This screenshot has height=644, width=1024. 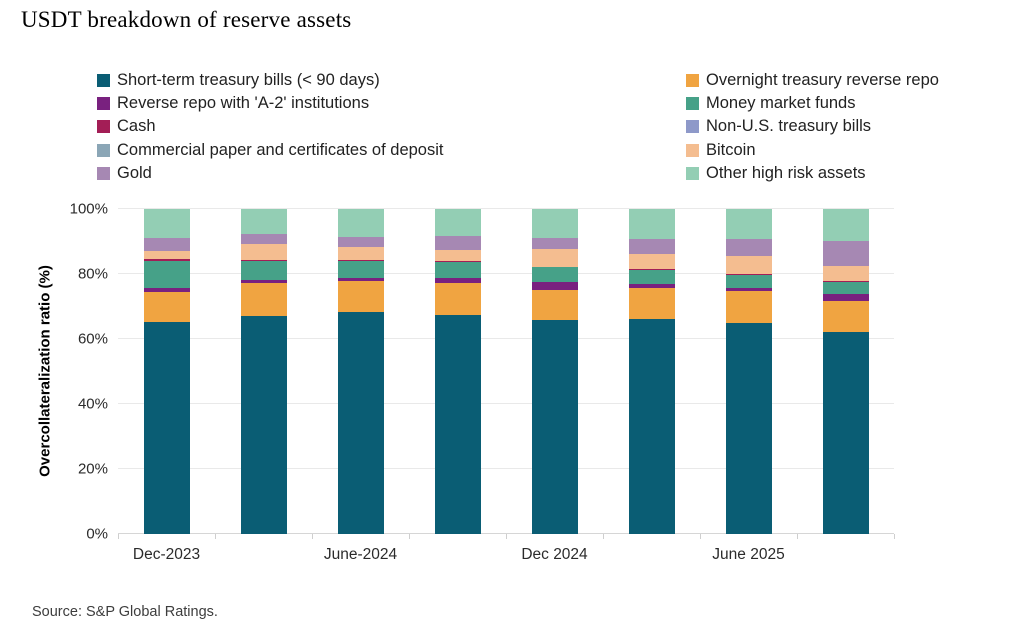 I want to click on legend-label: Bitcoin, so click(x=731, y=149).